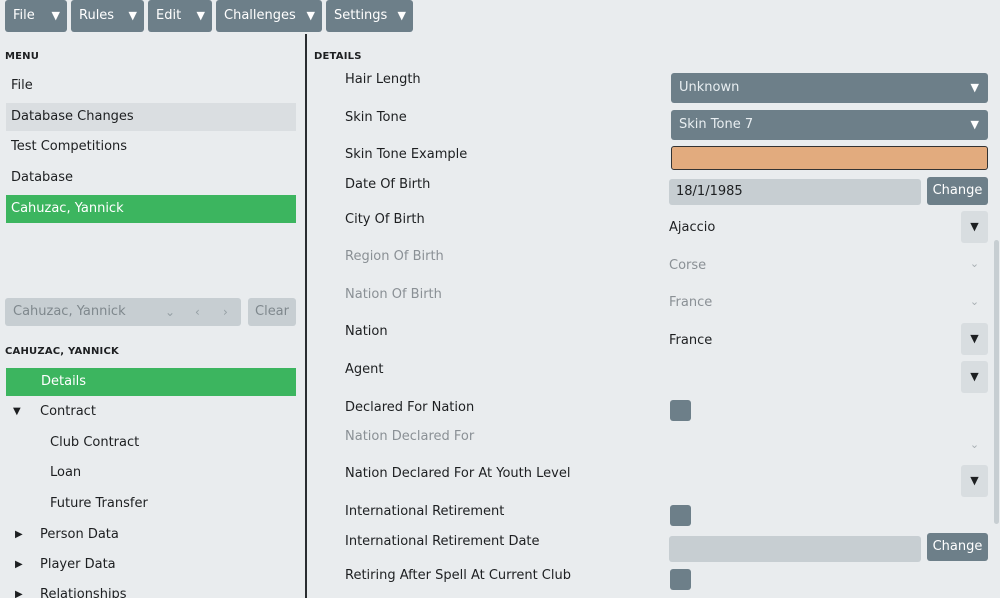  I want to click on tree-item-relationships: ▶ Relationships, so click(151, 589).